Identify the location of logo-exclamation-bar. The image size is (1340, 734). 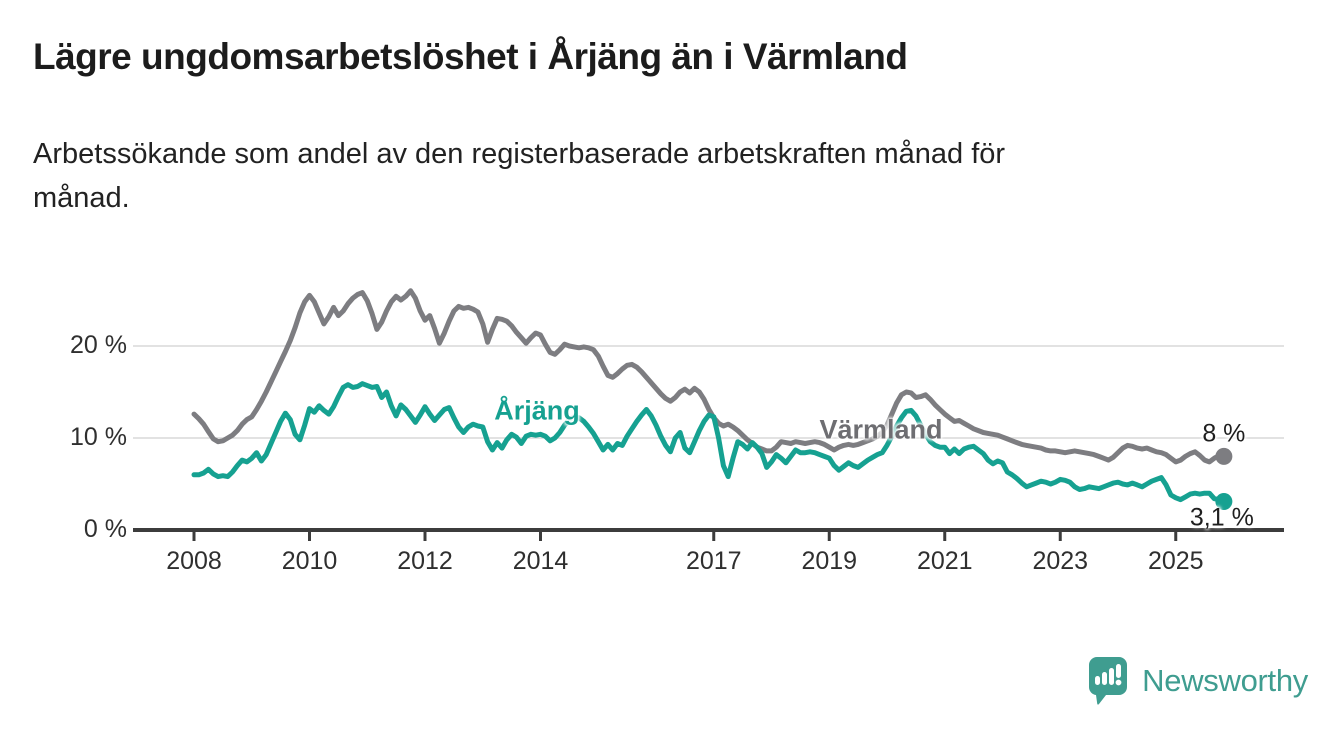
(1119, 671).